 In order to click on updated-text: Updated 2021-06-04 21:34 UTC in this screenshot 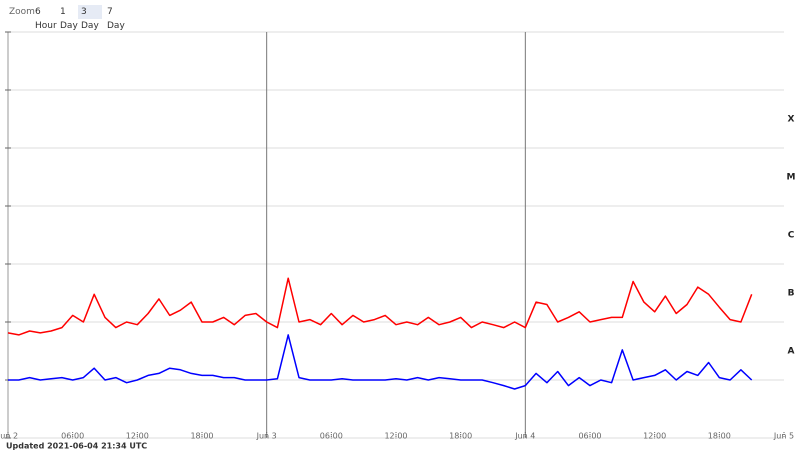, I will do `click(76, 446)`.